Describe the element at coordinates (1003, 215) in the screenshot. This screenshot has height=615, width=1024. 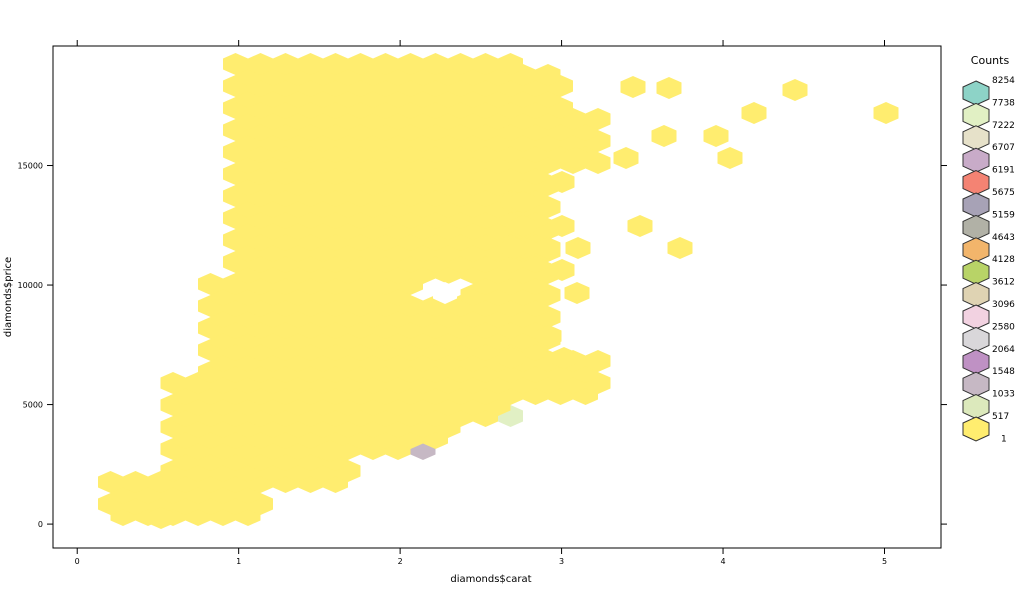
I see `legend-label: 5159` at that location.